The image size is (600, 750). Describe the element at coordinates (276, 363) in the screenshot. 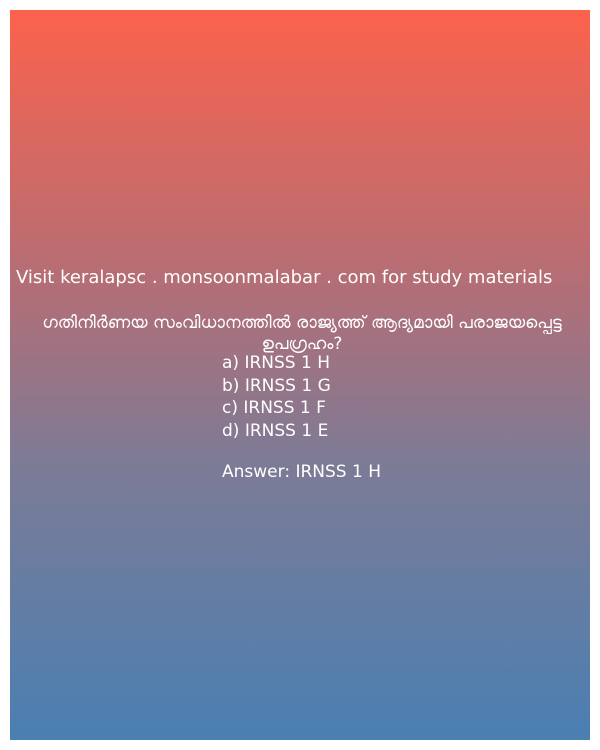

I see `option-a: a) IRNSS 1 H` at that location.